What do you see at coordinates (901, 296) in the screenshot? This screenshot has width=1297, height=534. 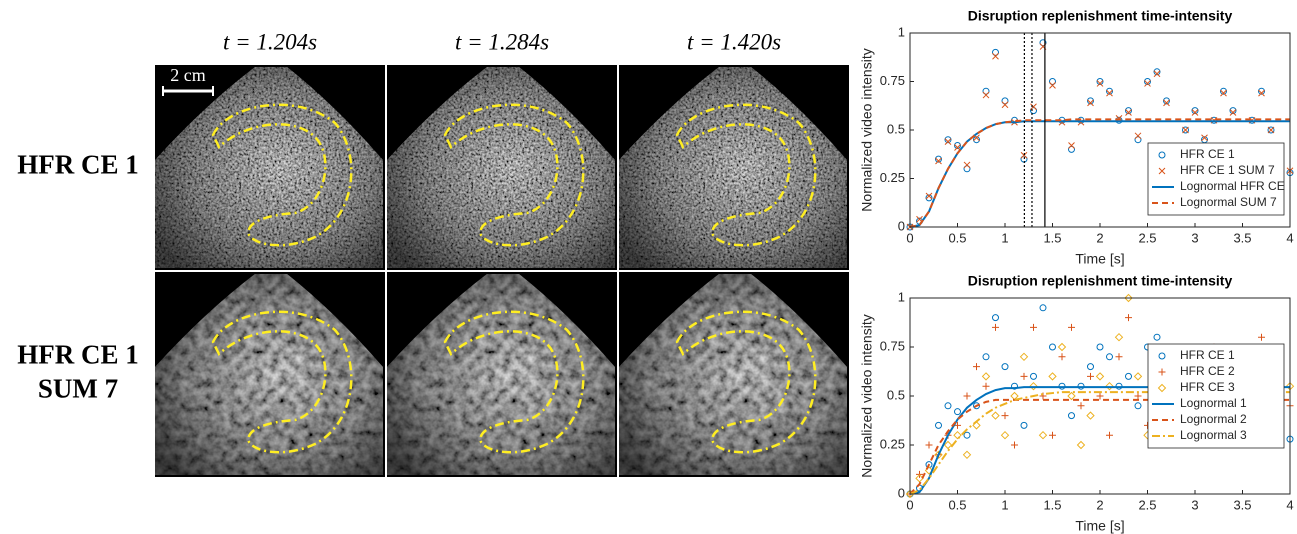 I see `y-tick-label: 1` at bounding box center [901, 296].